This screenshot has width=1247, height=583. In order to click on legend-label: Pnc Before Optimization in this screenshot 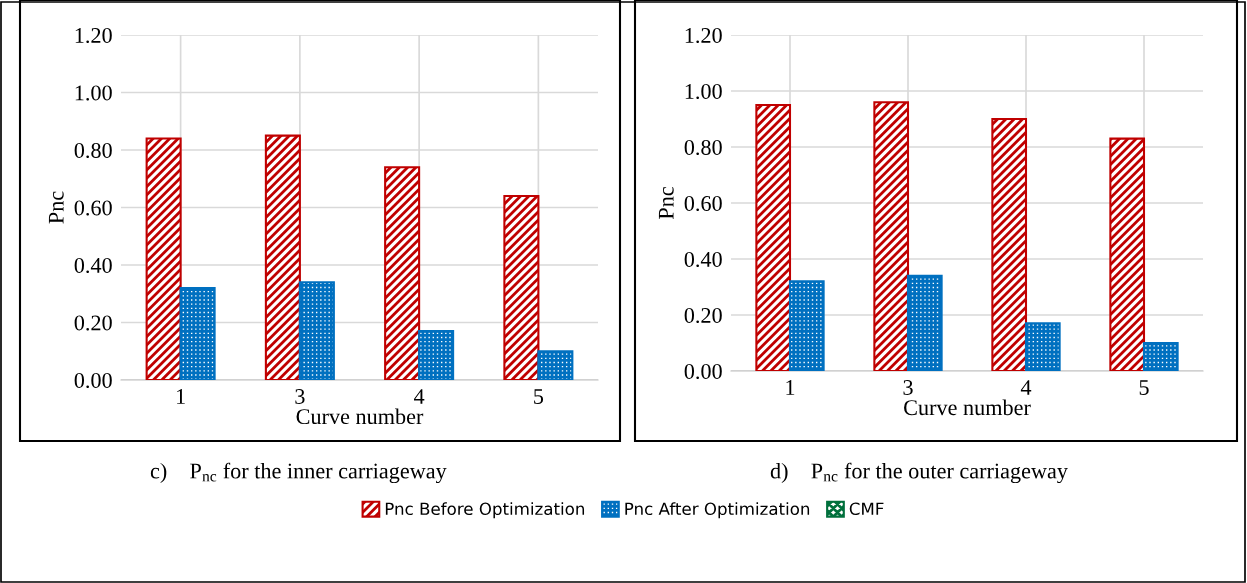, I will do `click(485, 510)`.